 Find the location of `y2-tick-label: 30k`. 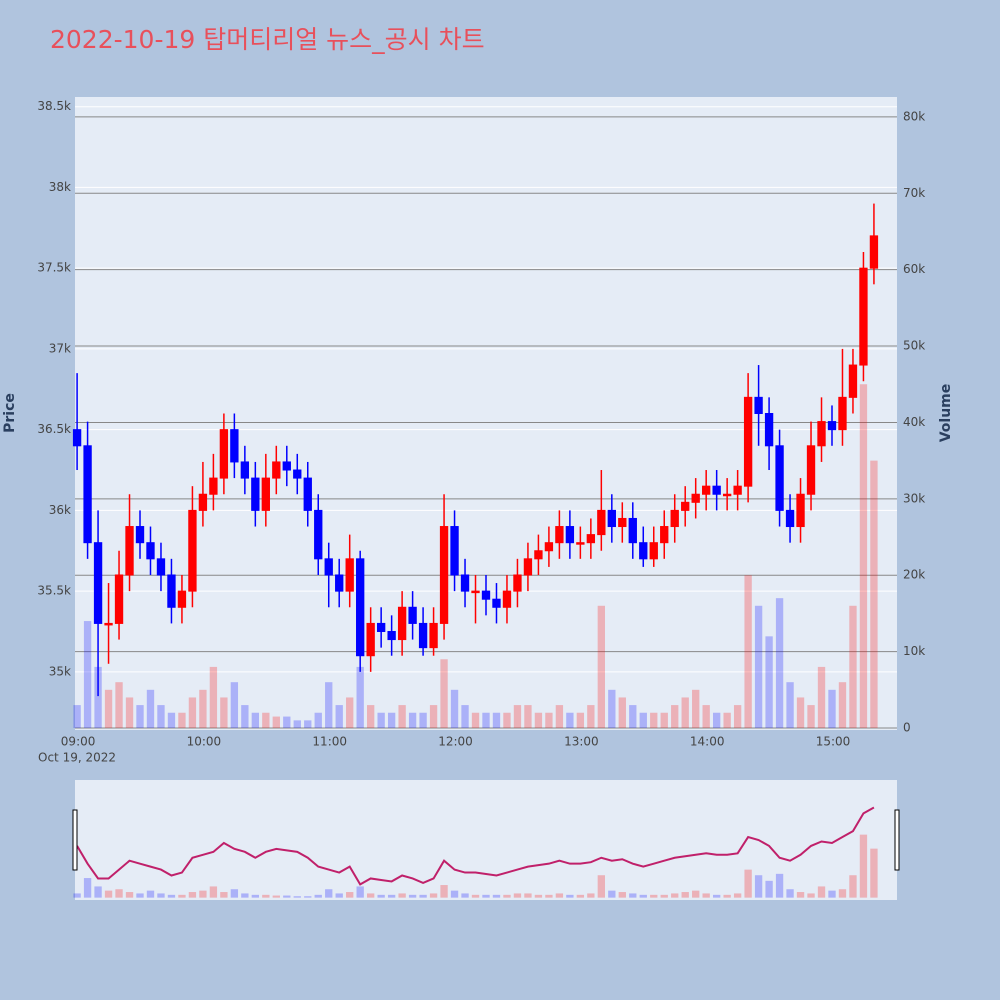

y2-tick-label: 30k is located at coordinates (914, 498).